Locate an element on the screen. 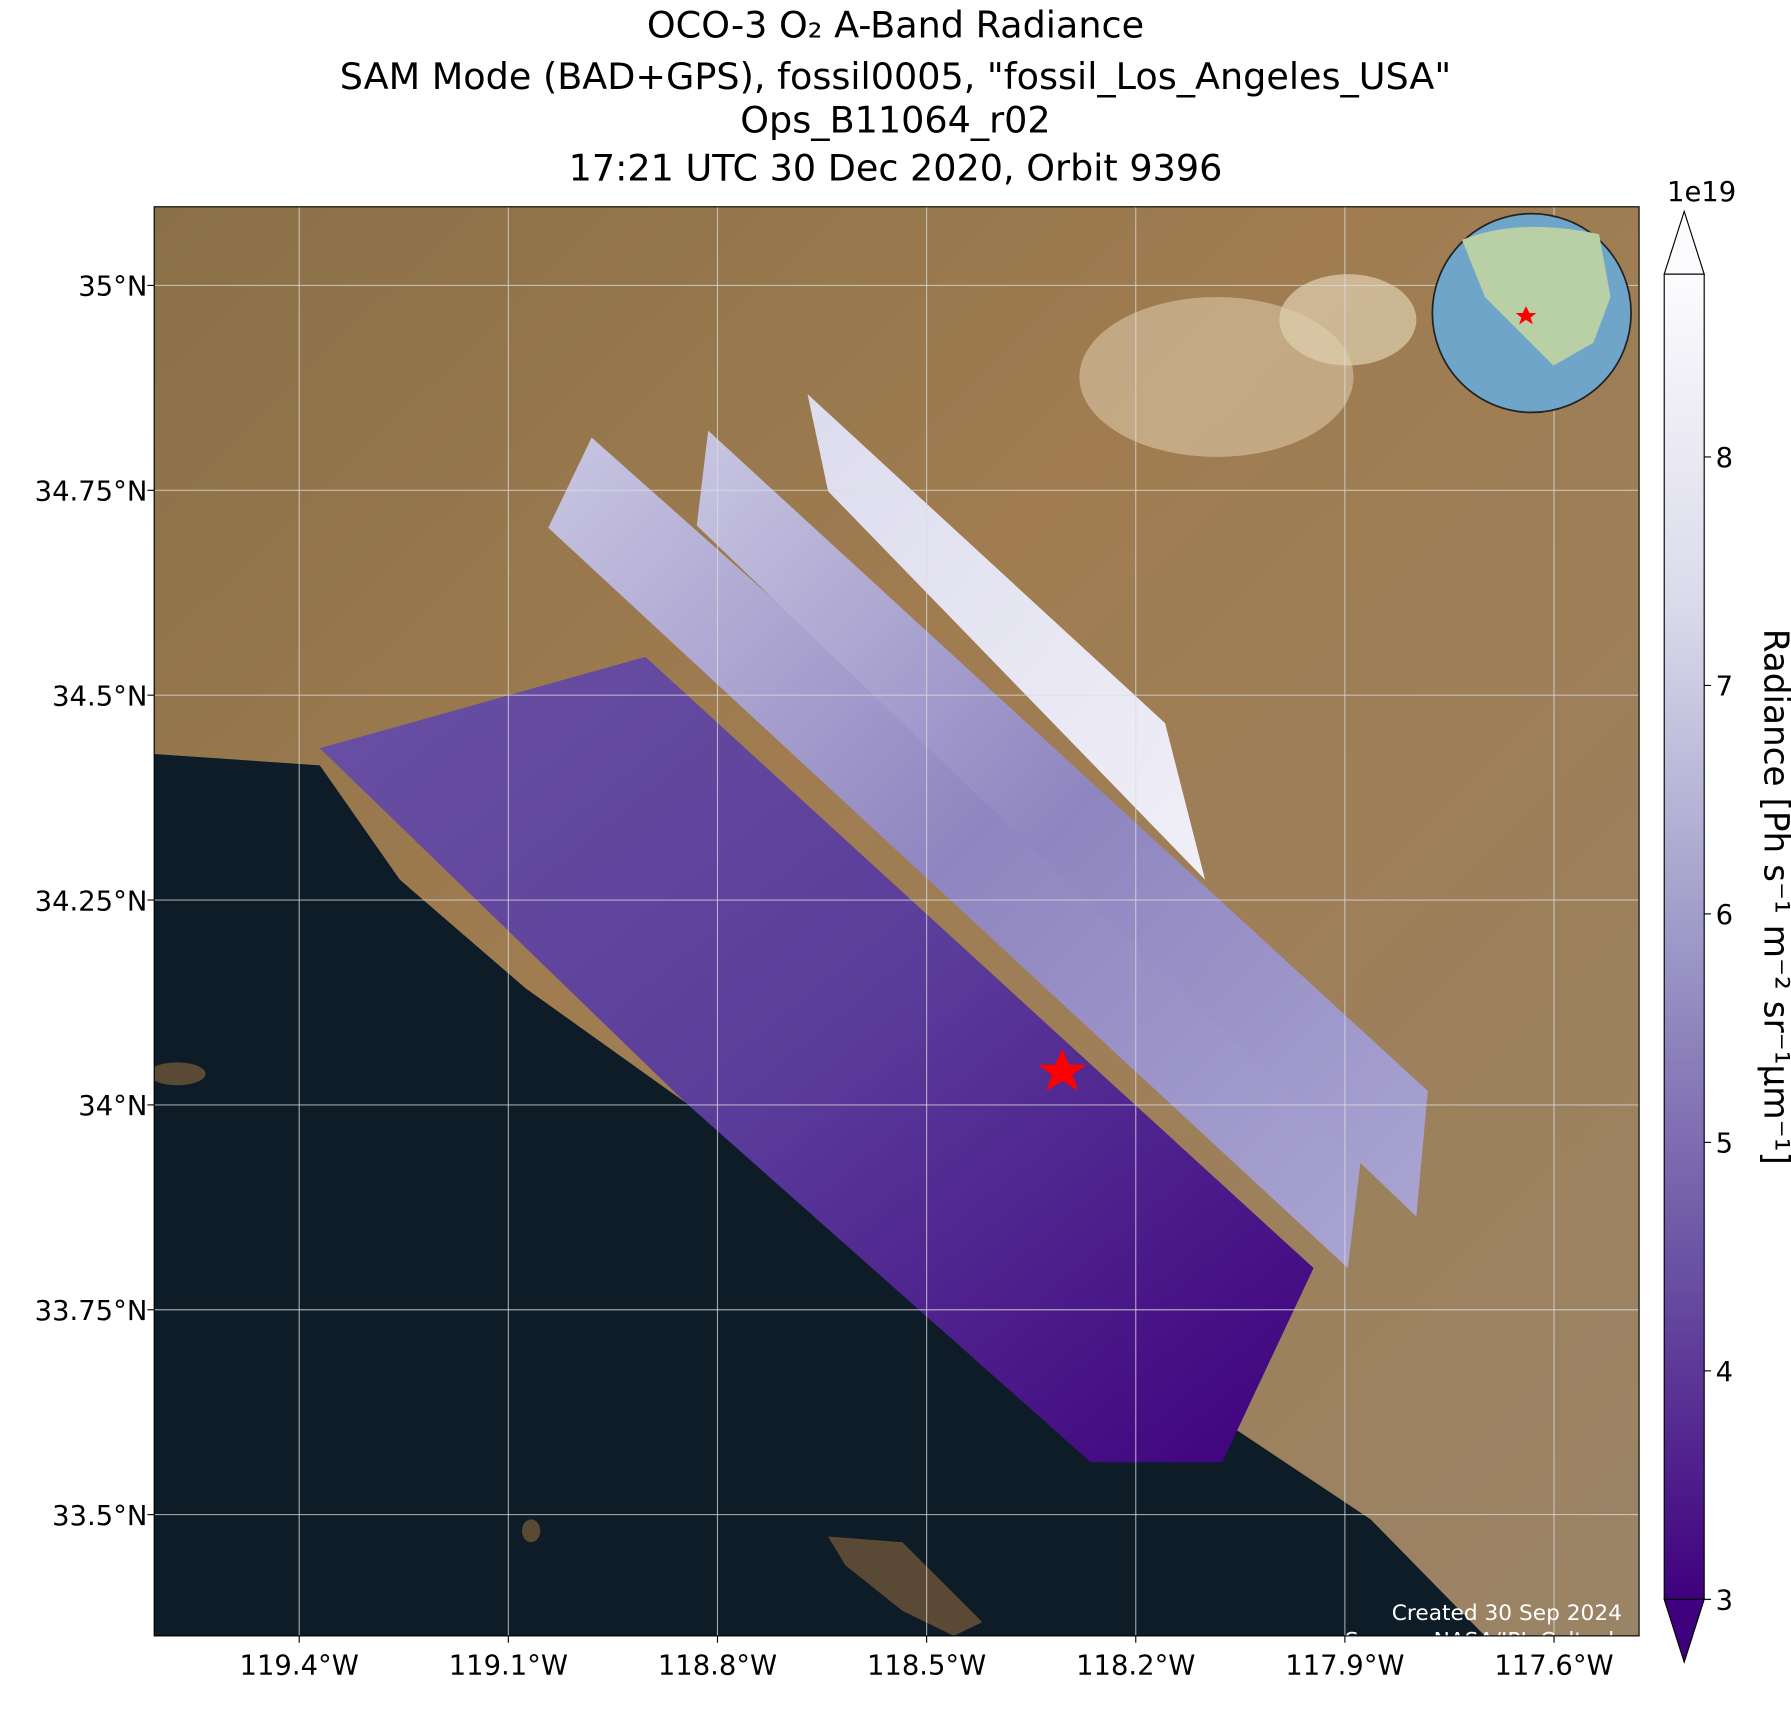 Image resolution: width=1791 pixels, height=1725 pixels. colorbar-tick-label: 4 is located at coordinates (1724, 1372).